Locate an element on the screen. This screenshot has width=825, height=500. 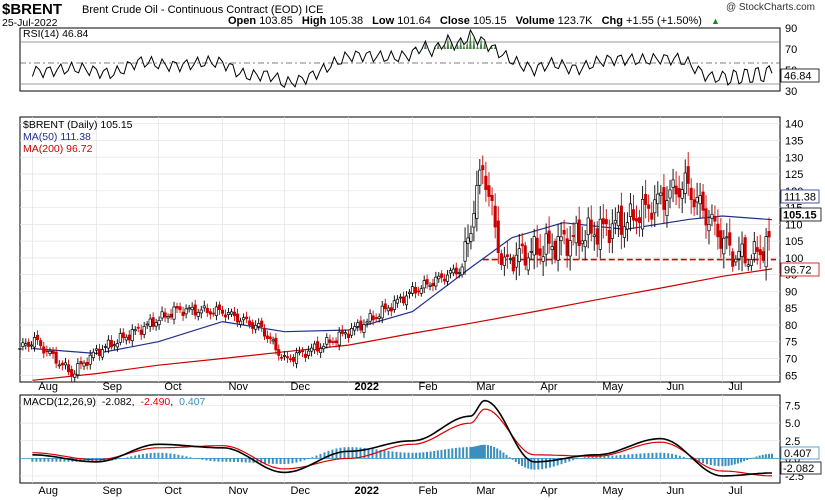
high-value: 105.38 is located at coordinates (346, 21).